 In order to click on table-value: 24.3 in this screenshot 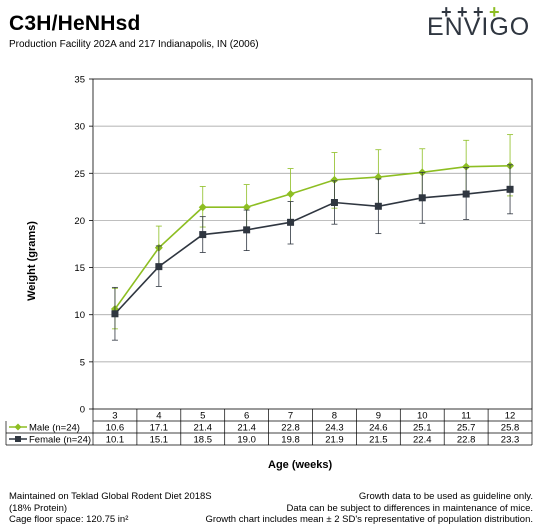, I will do `click(334, 428)`.